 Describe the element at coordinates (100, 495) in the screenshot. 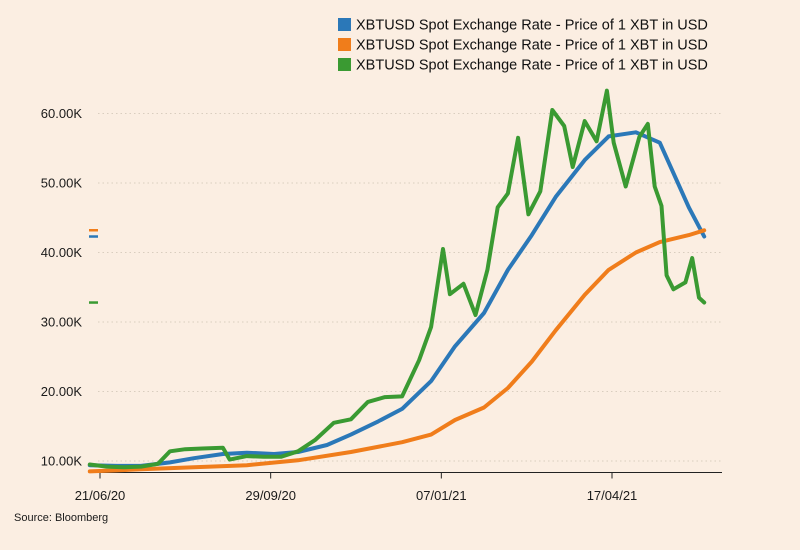

I see `x-tick-label: 21/06/20` at that location.